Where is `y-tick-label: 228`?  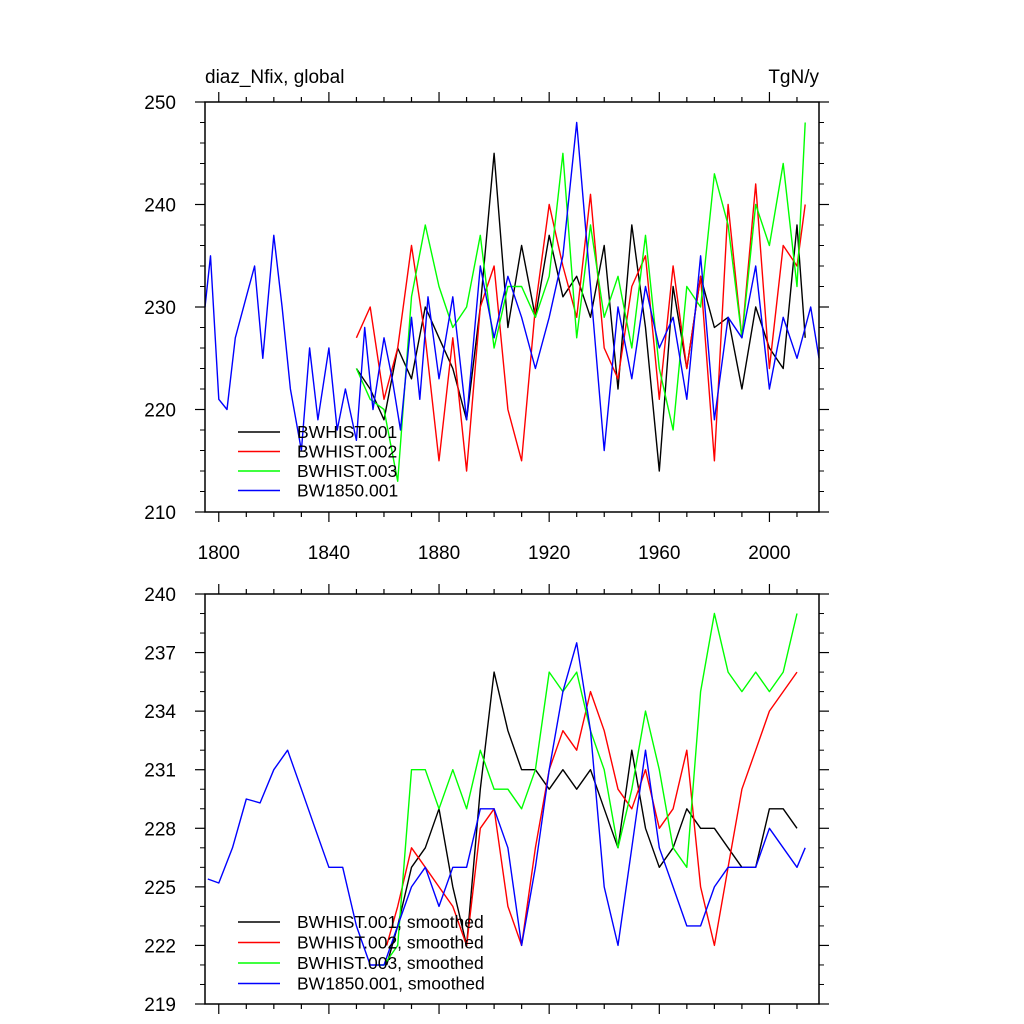 y-tick-label: 228 is located at coordinates (160, 829).